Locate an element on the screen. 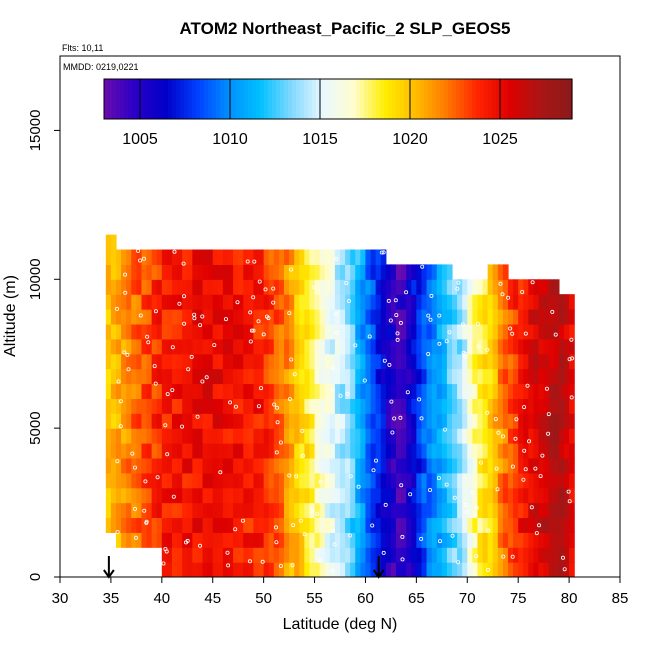 This screenshot has width=650, height=655. x-tick-label: 30 is located at coordinates (60, 598).